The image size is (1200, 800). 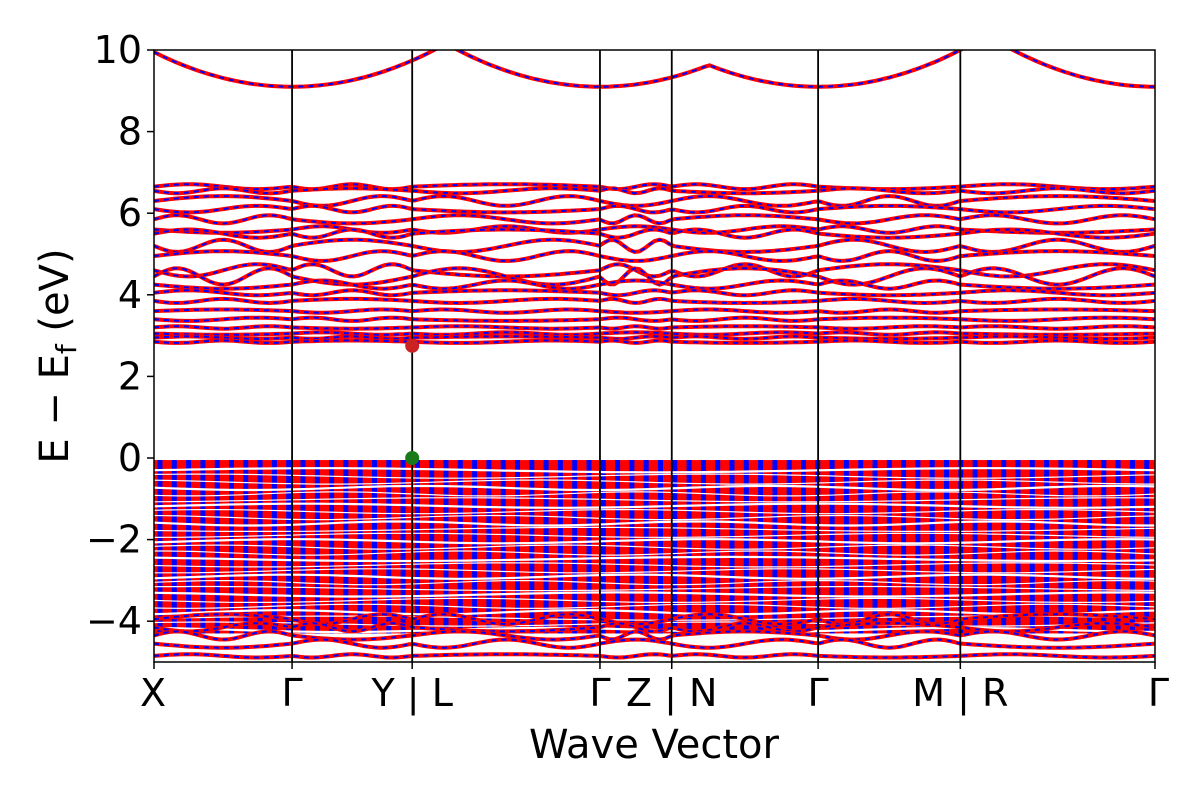 I want to click on x-axis-label: Wave Vector, so click(x=654, y=745).